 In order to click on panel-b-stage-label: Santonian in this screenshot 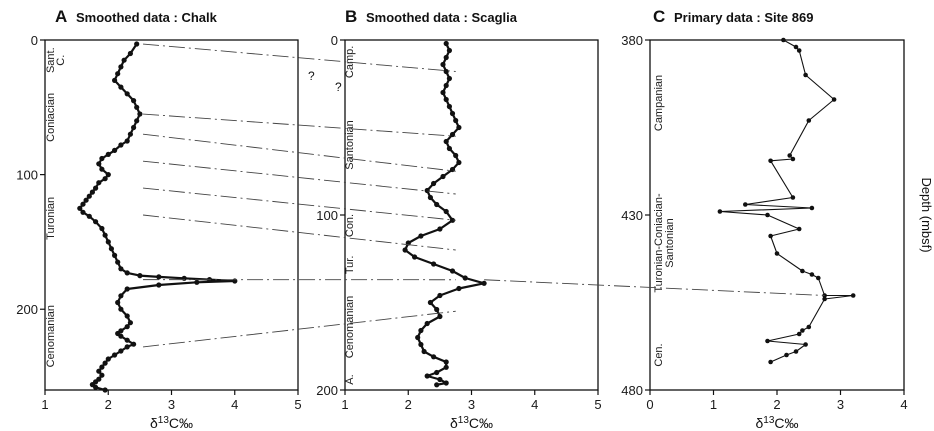, I will do `click(350, 145)`.